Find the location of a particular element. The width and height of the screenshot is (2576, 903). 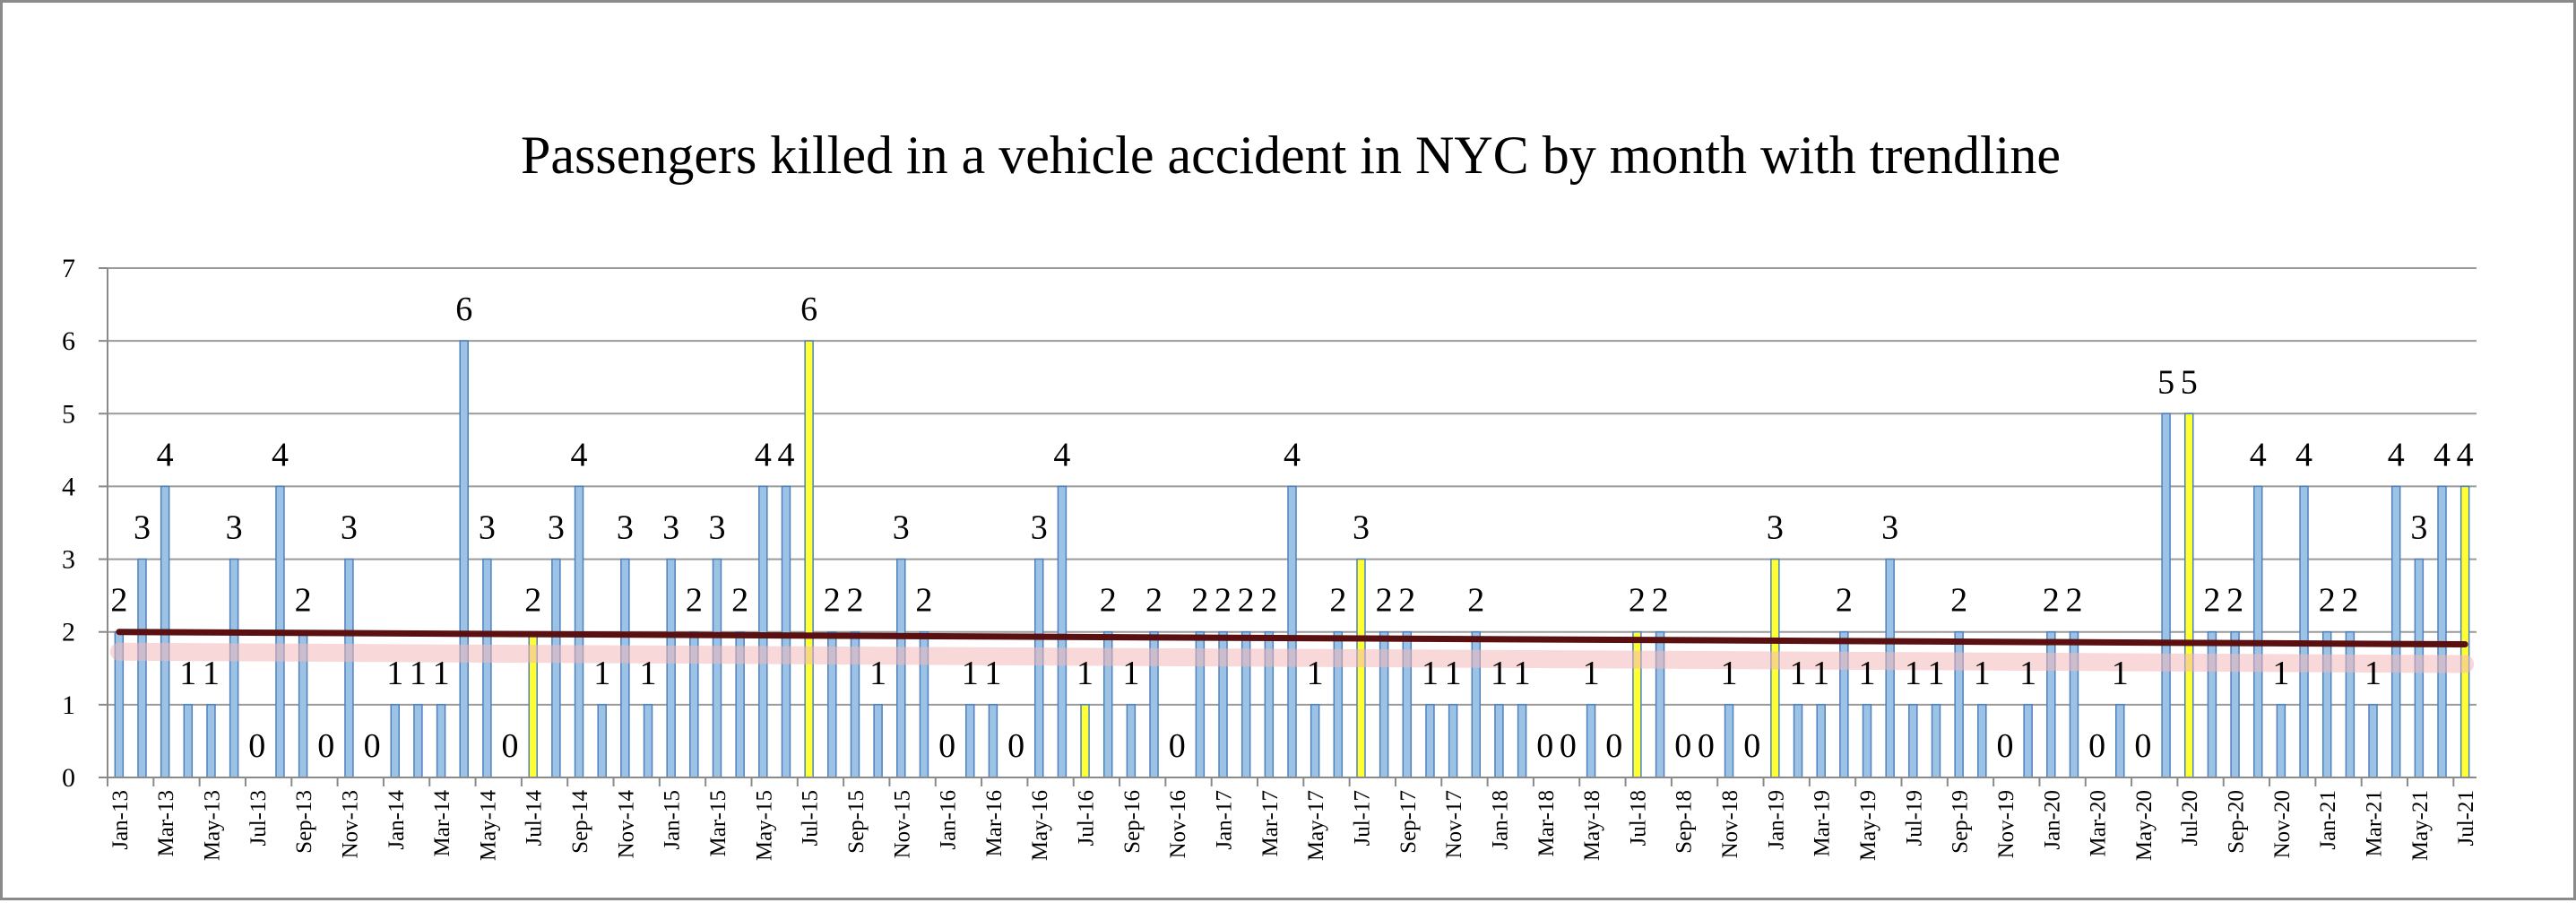

x-tick-label: Nov-20 is located at coordinates (2282, 824).